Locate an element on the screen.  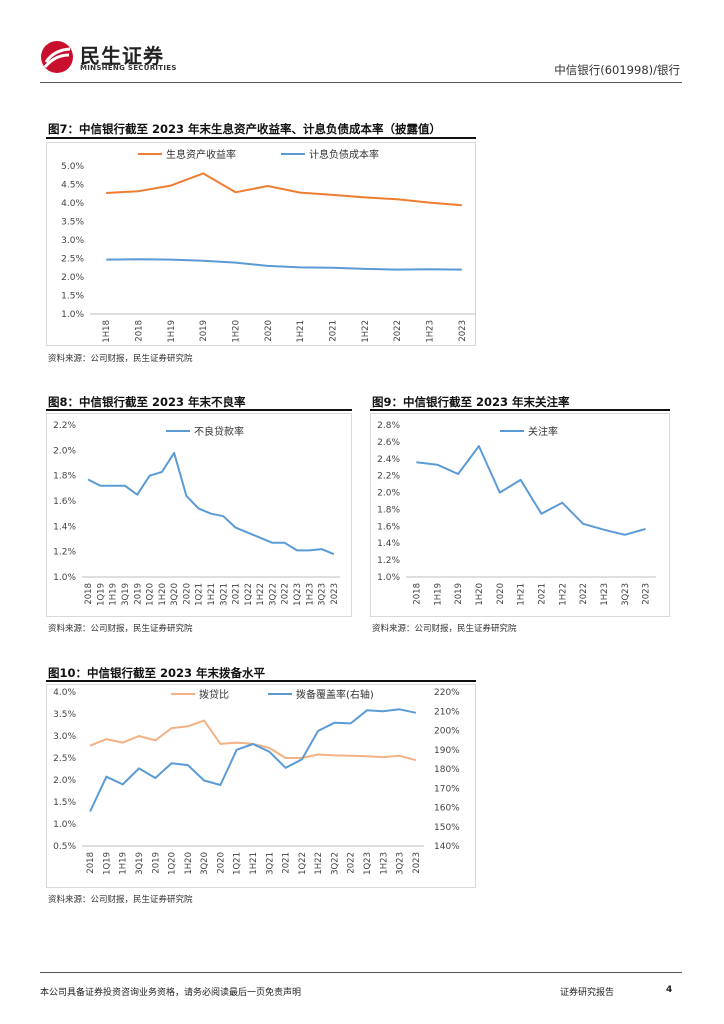
fig7-frame is located at coordinates (261, 244).